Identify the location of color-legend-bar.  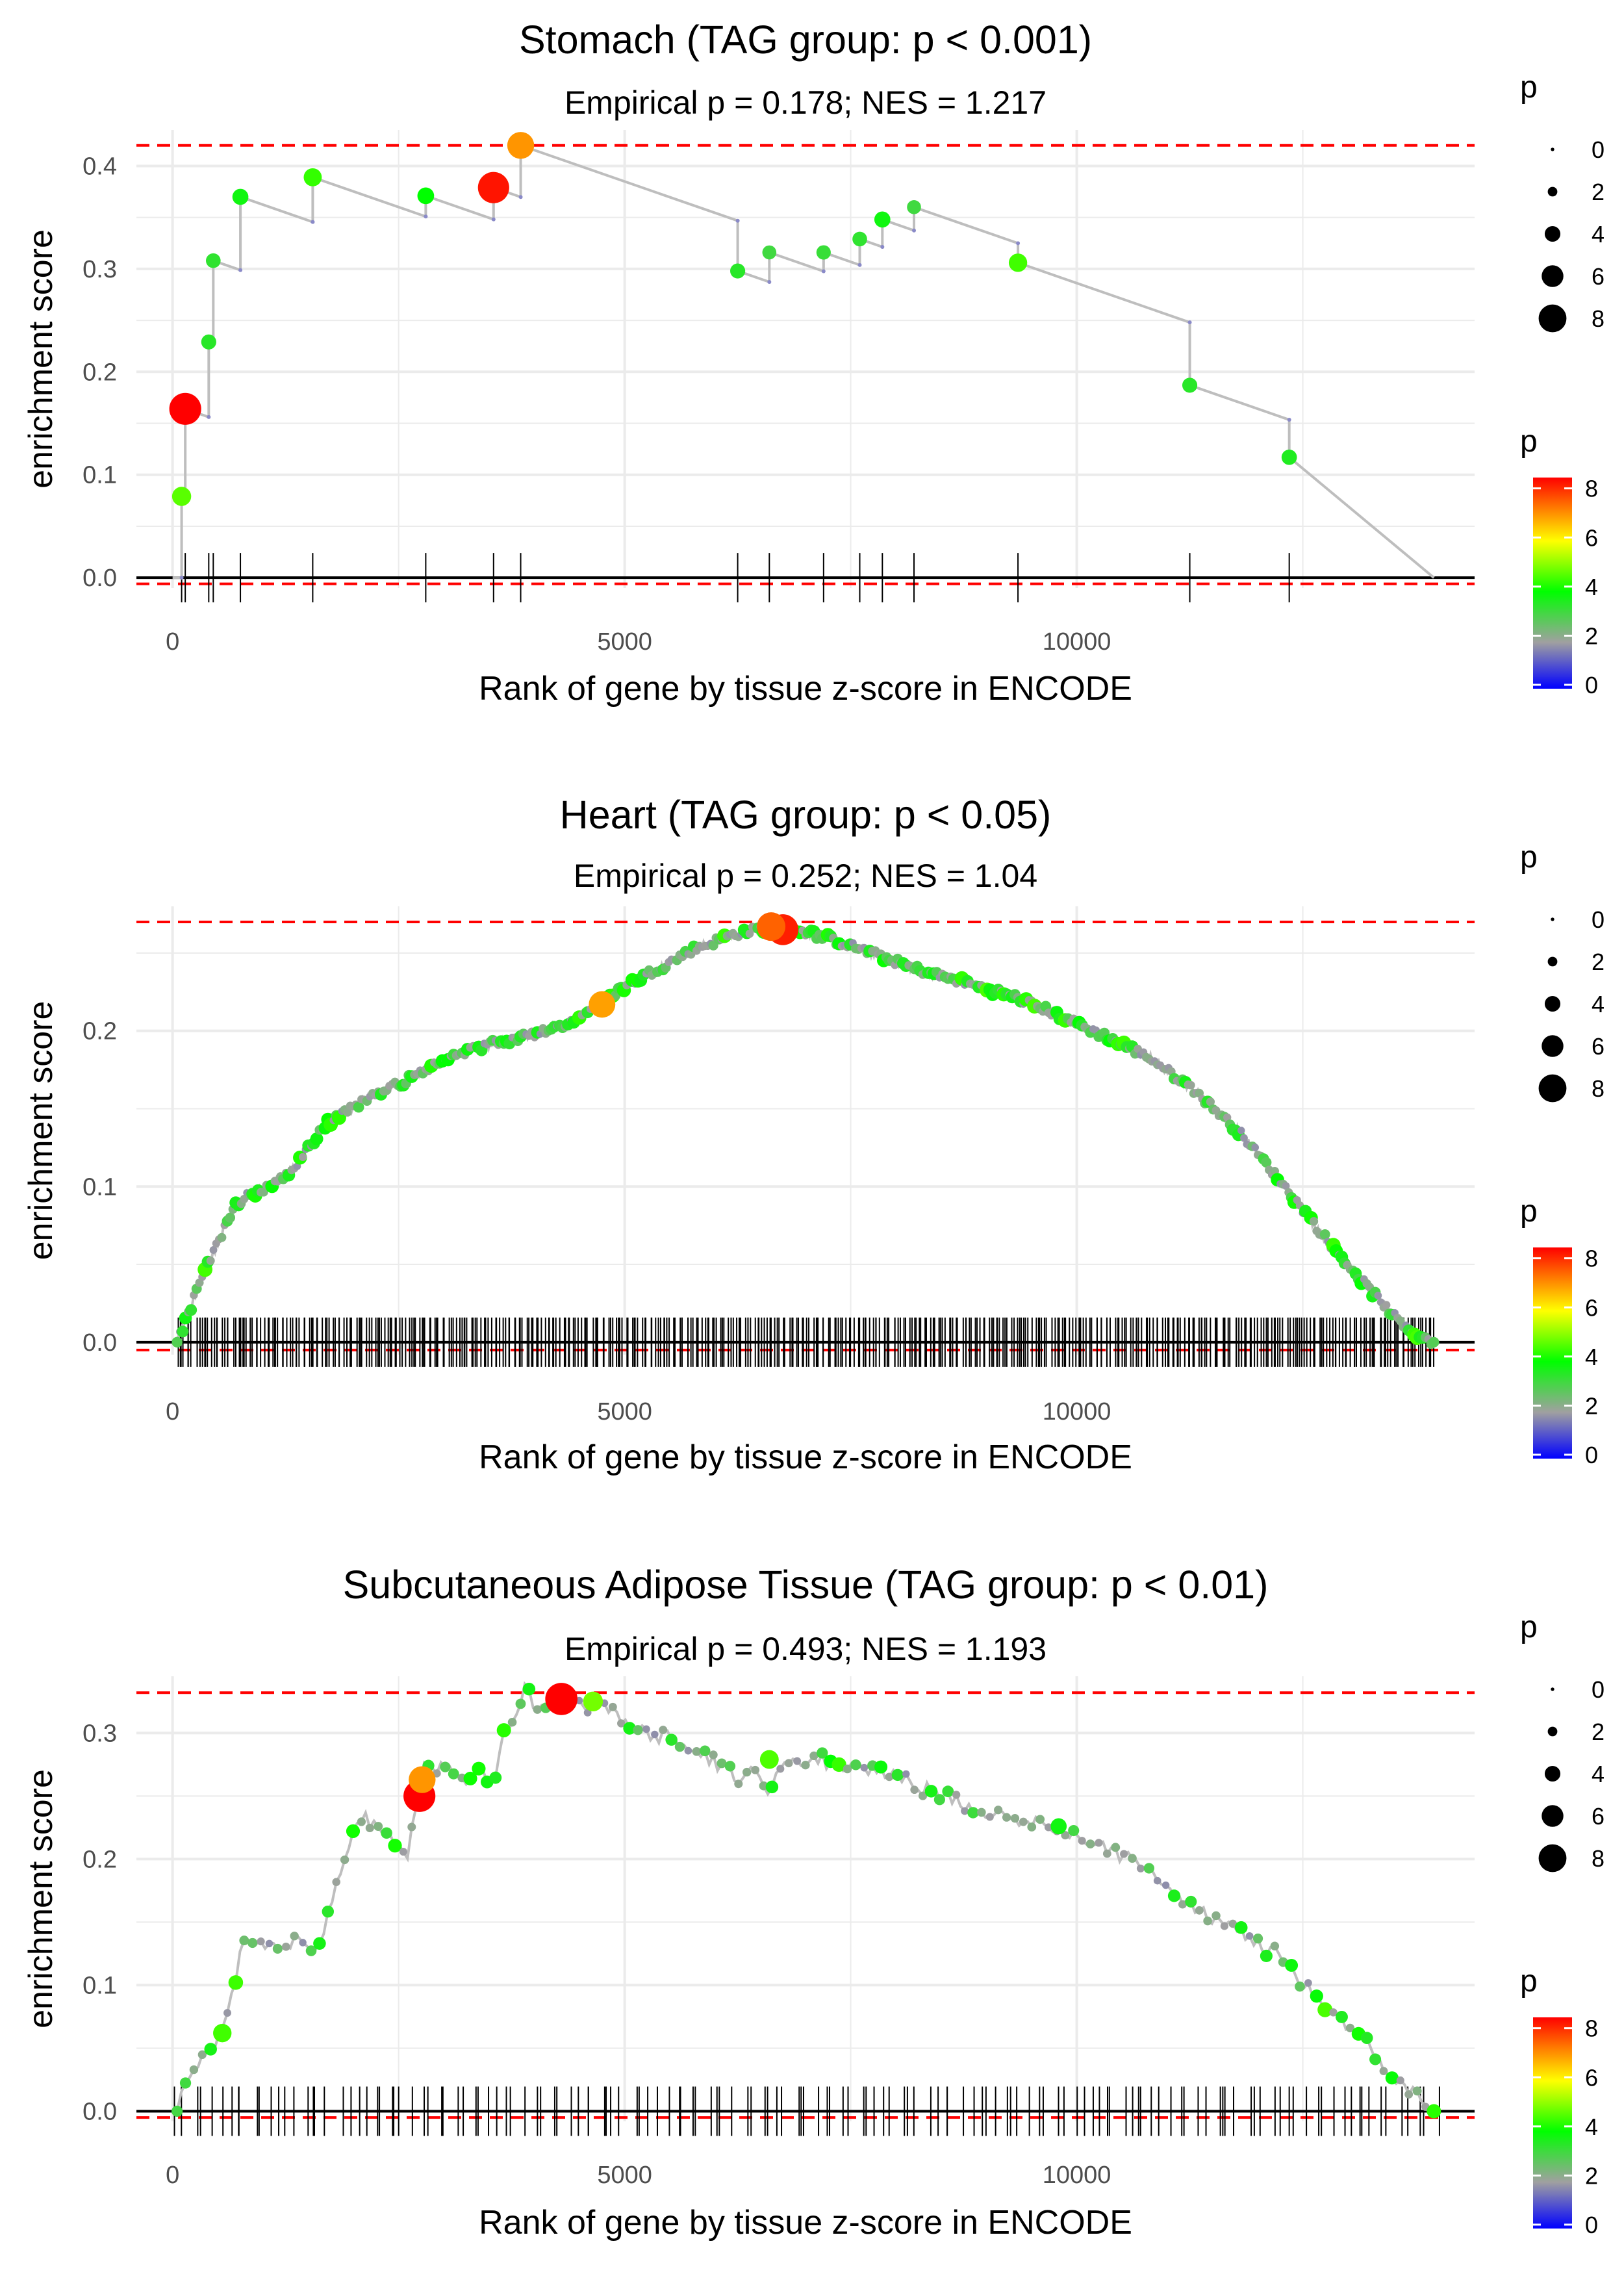
(1552, 583).